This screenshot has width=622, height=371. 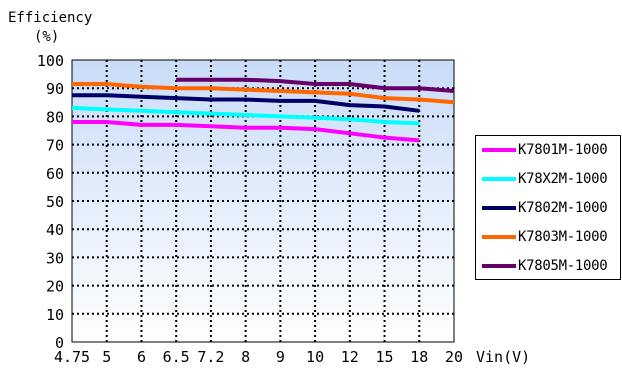 What do you see at coordinates (419, 357) in the screenshot?
I see `x-tick-label: 18` at bounding box center [419, 357].